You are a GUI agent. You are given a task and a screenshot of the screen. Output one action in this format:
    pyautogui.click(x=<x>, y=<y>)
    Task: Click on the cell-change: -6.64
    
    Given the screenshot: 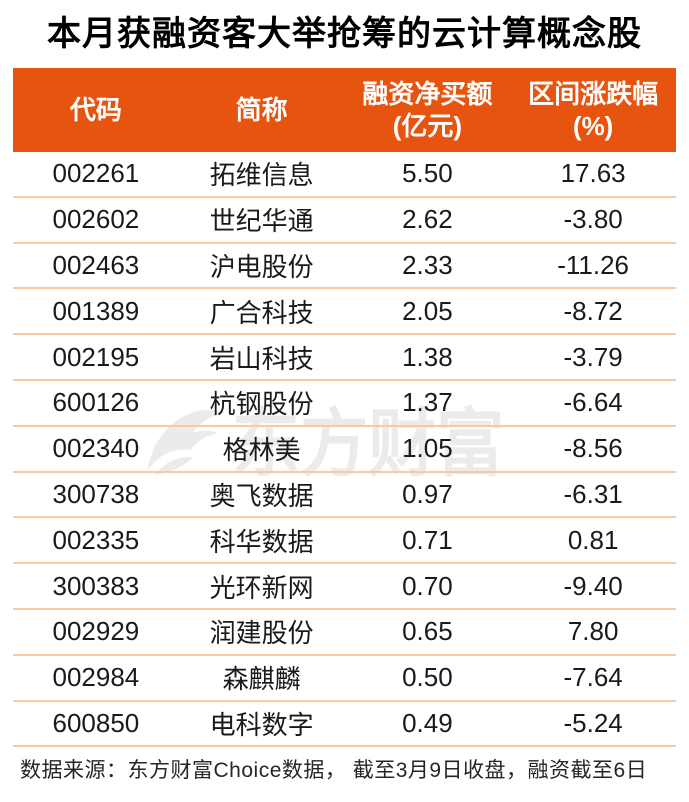 What is the action you would take?
    pyautogui.click(x=593, y=402)
    